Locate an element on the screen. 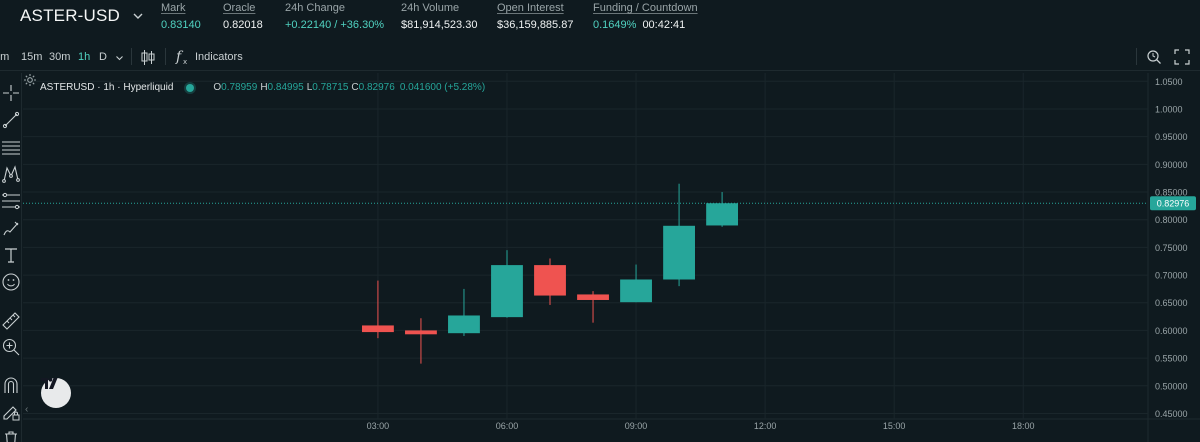 Image resolution: width=1200 pixels, height=442 pixels. screenshot-search-icon is located at coordinates (1154, 56).